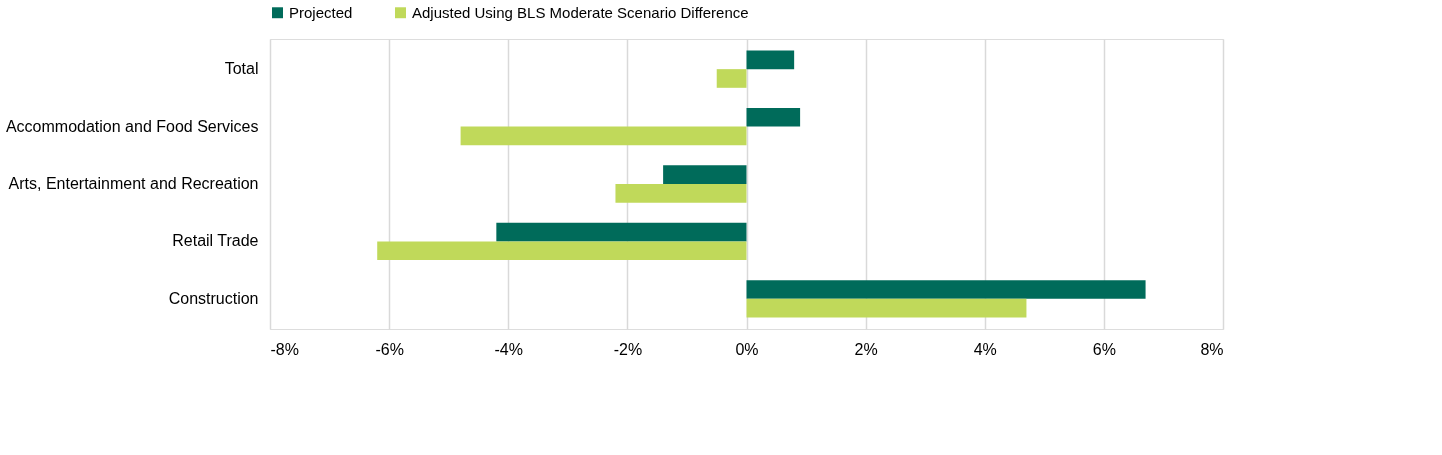 This screenshot has width=1442, height=455. Describe the element at coordinates (985, 349) in the screenshot. I see `x-tick-label: 4%` at that location.